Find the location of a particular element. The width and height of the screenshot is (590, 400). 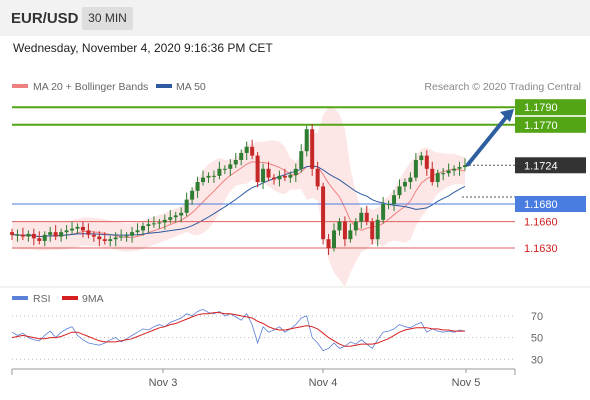

x-tick-label: Nov 5 is located at coordinates (466, 383).